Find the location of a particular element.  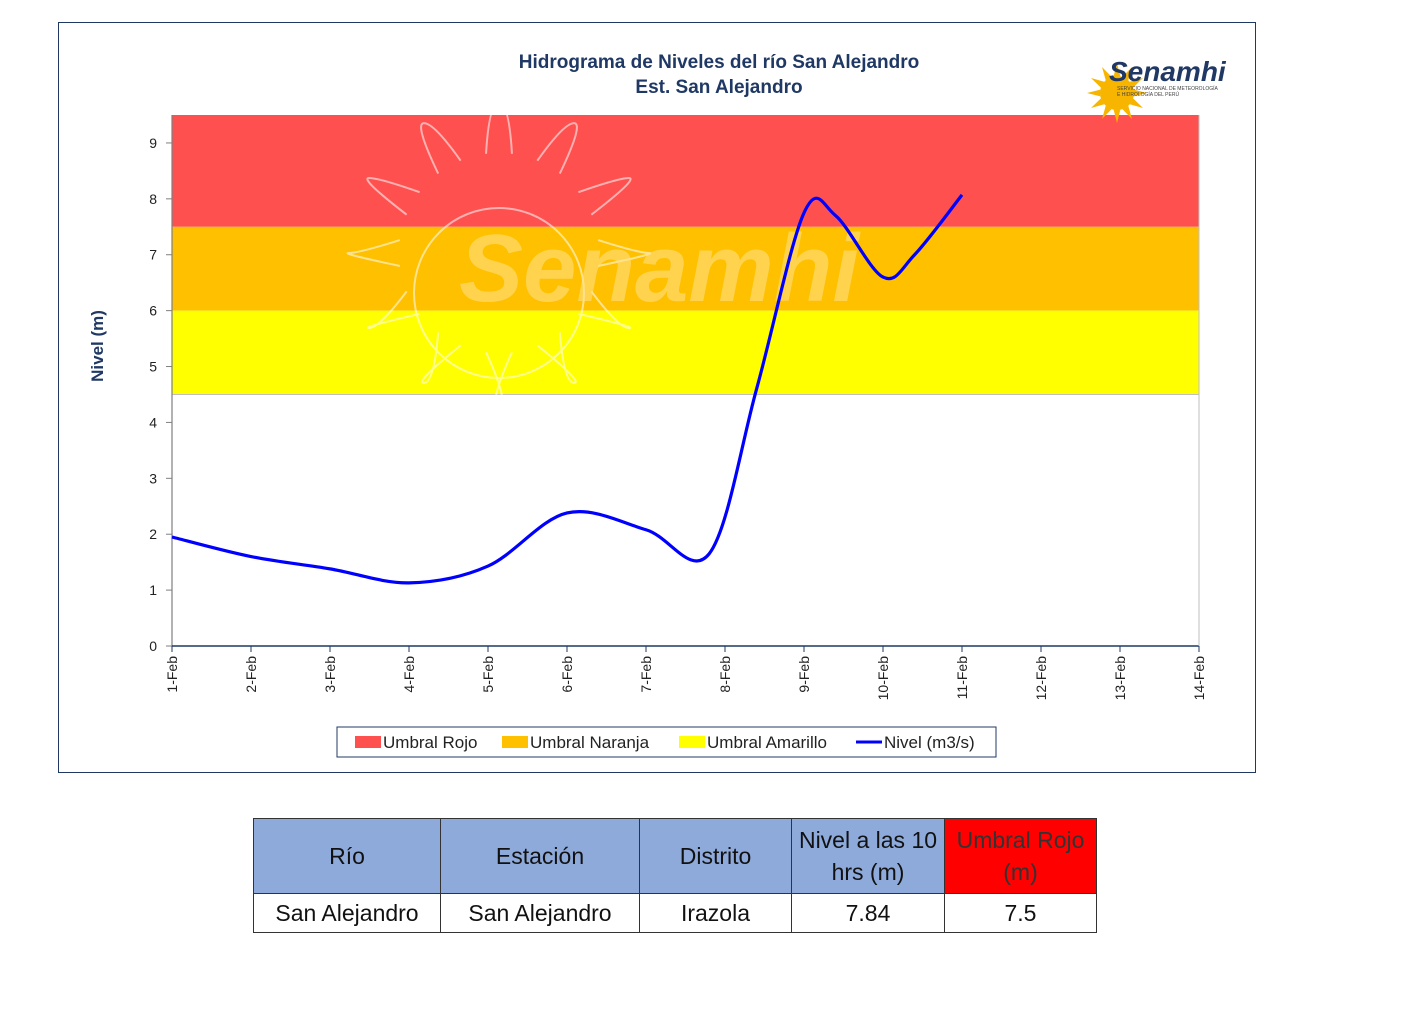

logo-subtext: SERVICIO NACIONAL DE METEOROLOGÍA is located at coordinates (1168, 88).